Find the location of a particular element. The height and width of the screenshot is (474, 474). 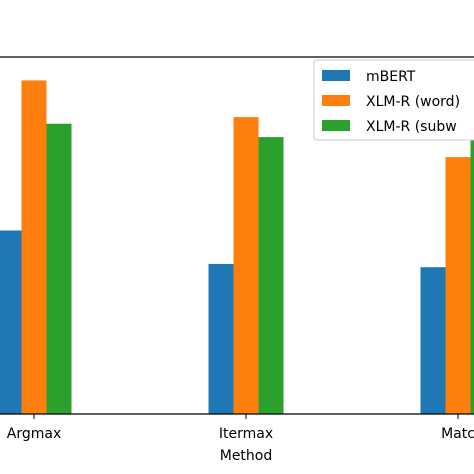

legend-items: mBERT XLM-R (word) XLM-R (subw is located at coordinates (391, 102).